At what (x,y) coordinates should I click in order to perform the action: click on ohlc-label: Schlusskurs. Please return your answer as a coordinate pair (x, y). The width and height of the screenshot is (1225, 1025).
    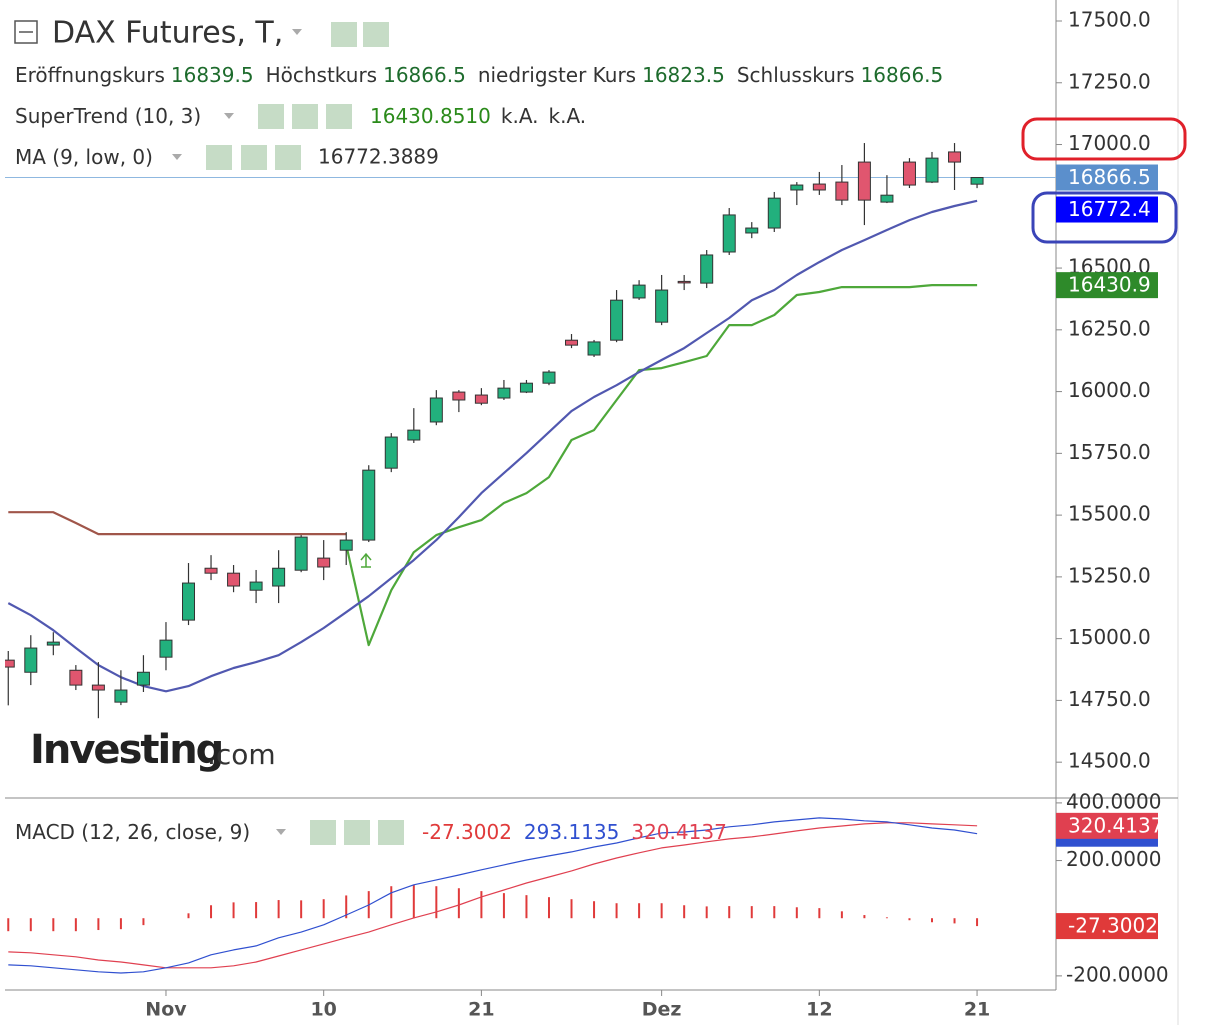
    Looking at the image, I should click on (796, 75).